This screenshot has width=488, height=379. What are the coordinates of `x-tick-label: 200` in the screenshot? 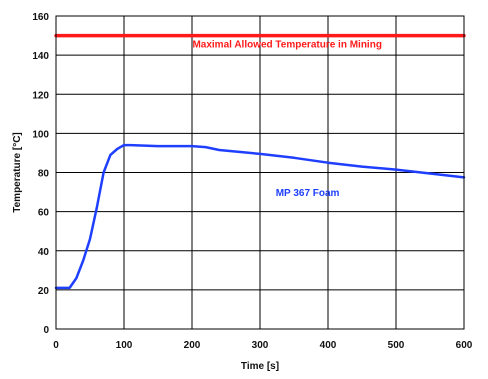 It's located at (192, 345).